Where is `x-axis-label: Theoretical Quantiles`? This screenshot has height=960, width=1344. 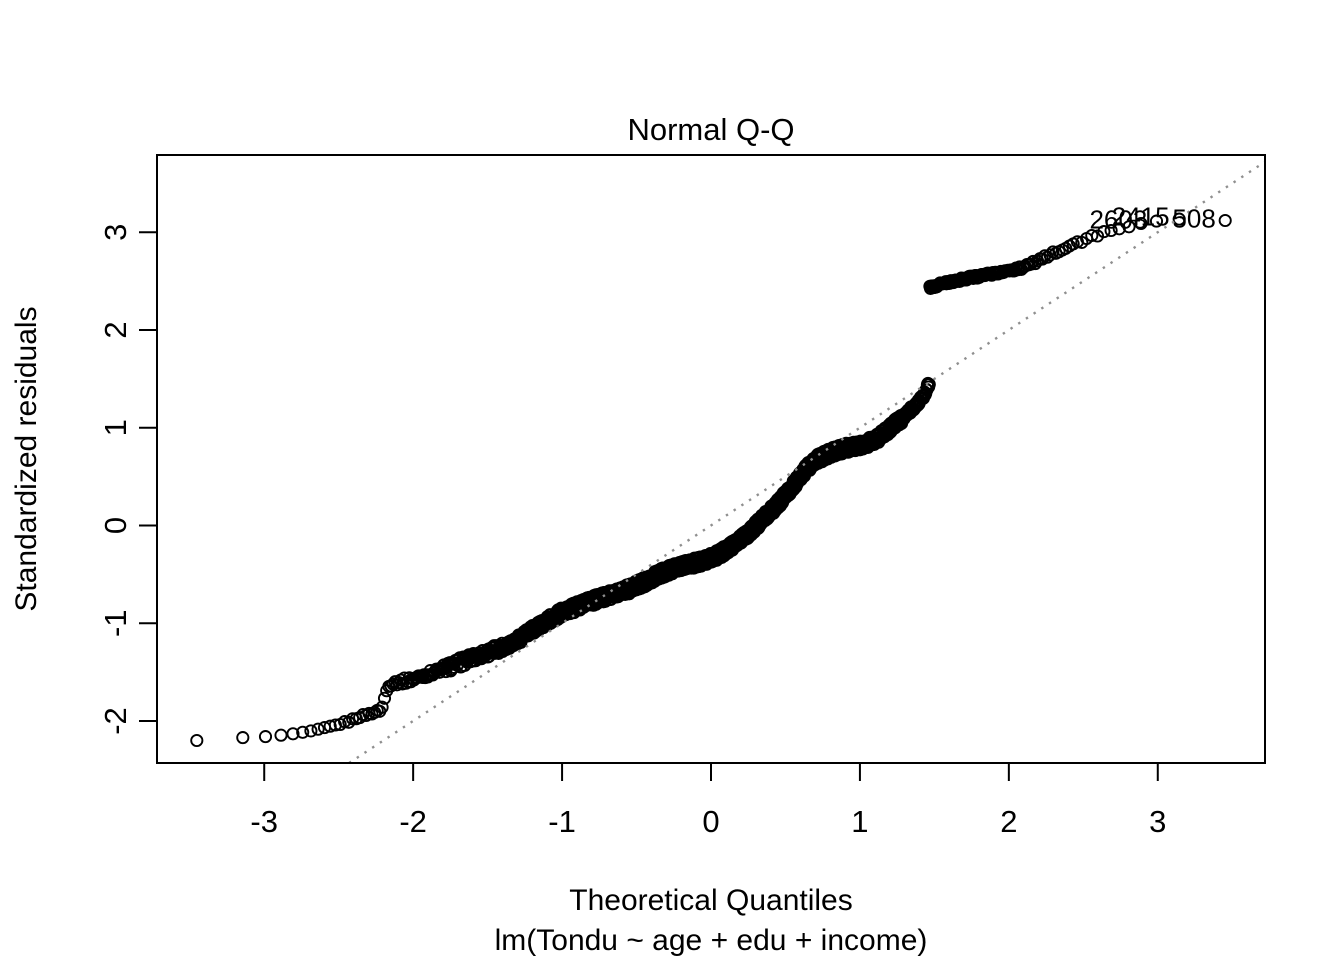 x-axis-label: Theoretical Quantiles is located at coordinates (710, 900).